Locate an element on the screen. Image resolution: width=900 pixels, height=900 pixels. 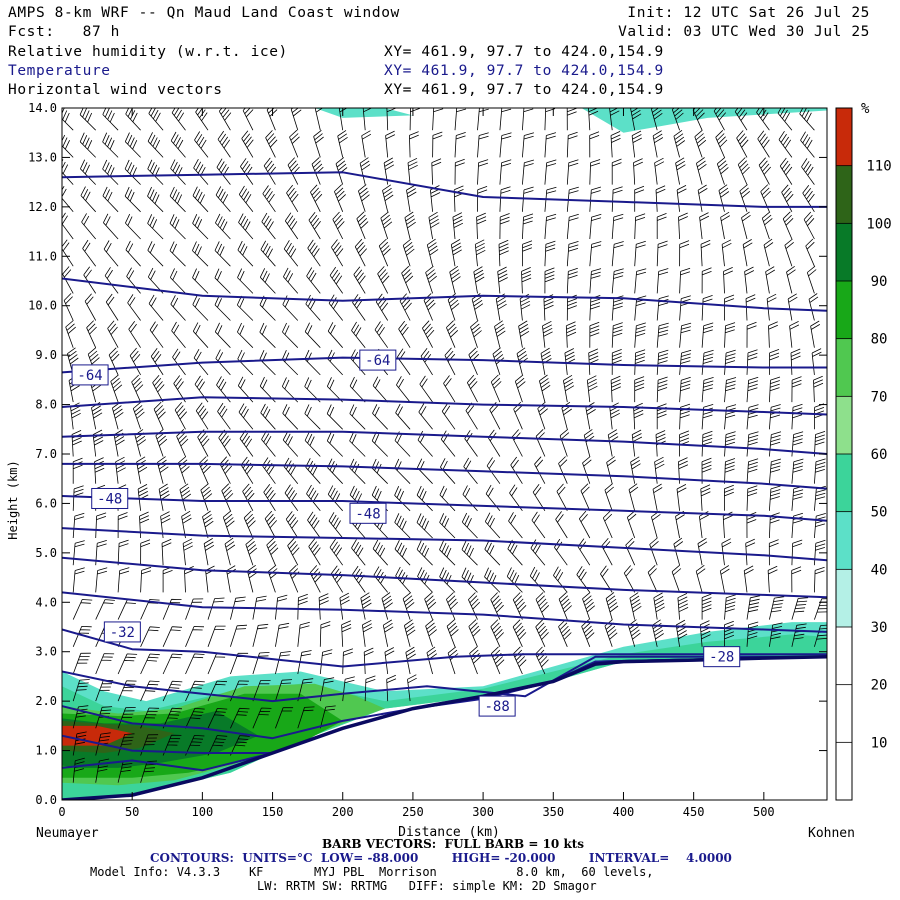
y-tick-label: 7.0 is located at coordinates (46, 454).